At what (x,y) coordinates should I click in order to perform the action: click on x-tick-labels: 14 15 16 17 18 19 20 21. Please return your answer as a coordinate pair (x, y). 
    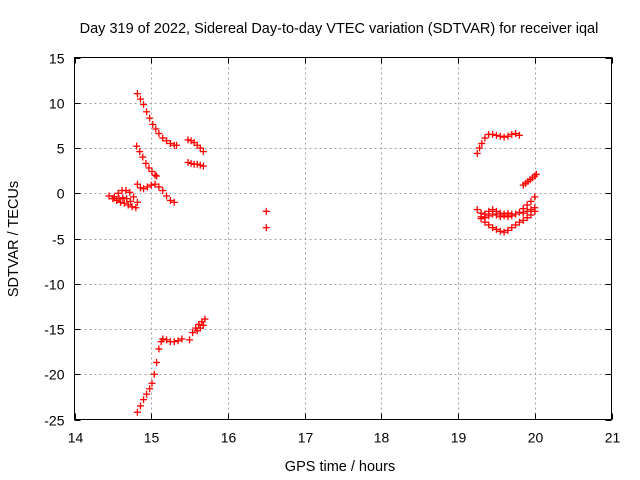
    Looking at the image, I should click on (344, 438).